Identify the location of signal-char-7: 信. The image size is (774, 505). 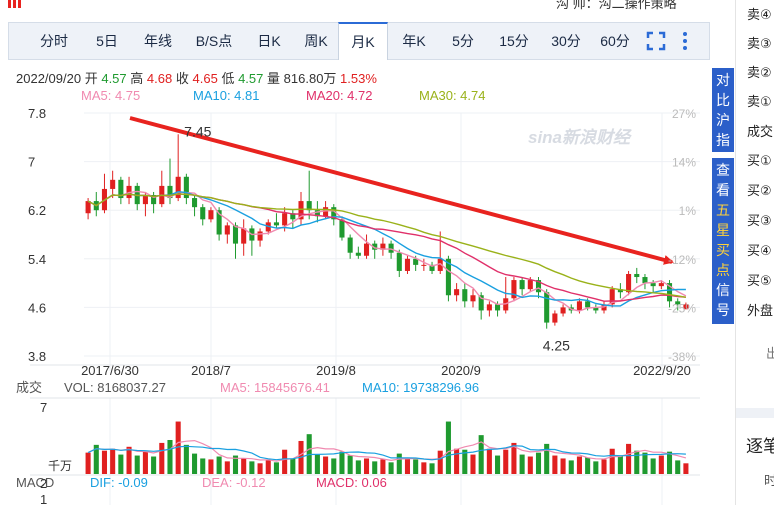
(723, 290).